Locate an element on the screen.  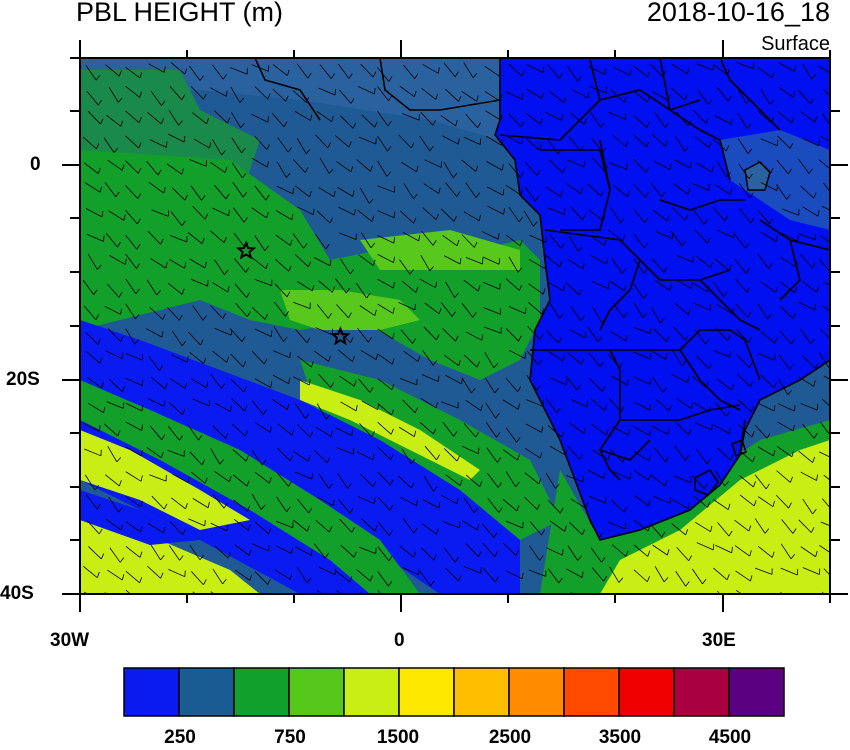
colorbar-label: 250 is located at coordinates (180, 737).